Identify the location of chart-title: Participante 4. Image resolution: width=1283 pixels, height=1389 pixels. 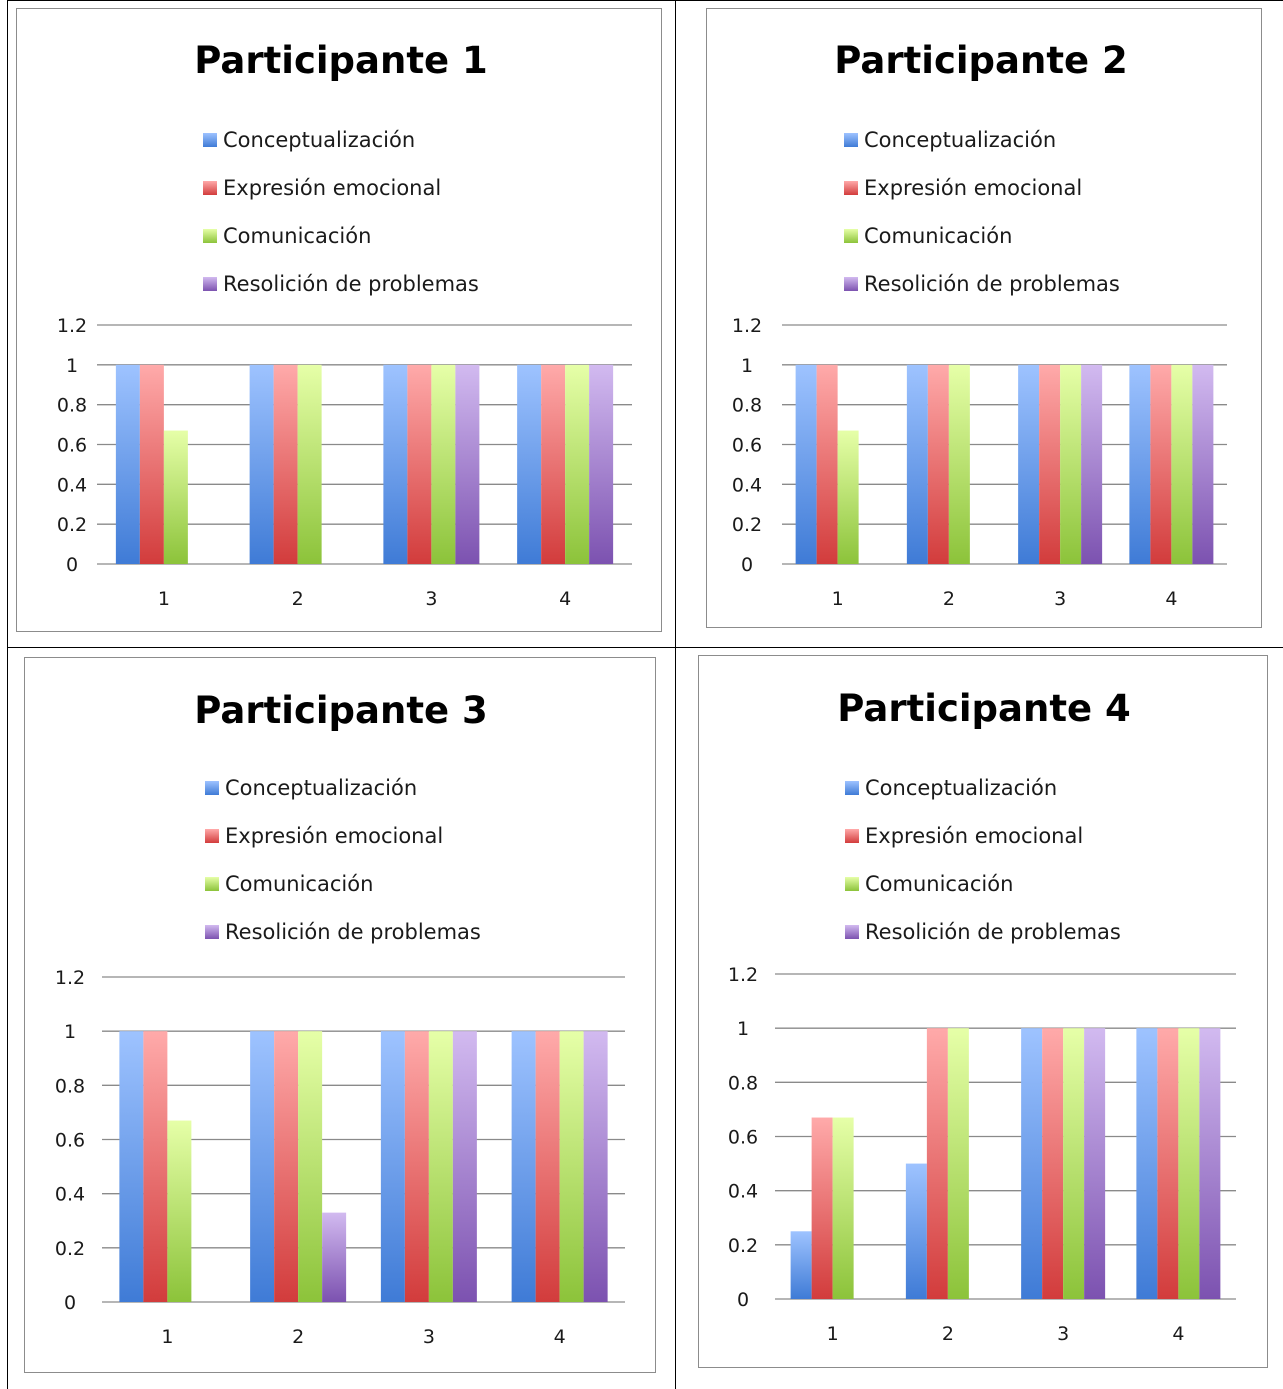
(984, 708).